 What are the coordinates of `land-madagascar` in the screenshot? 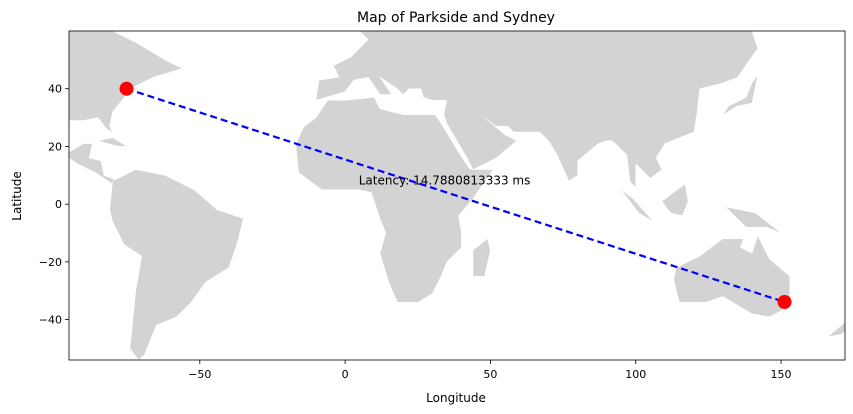 It's located at (481, 257).